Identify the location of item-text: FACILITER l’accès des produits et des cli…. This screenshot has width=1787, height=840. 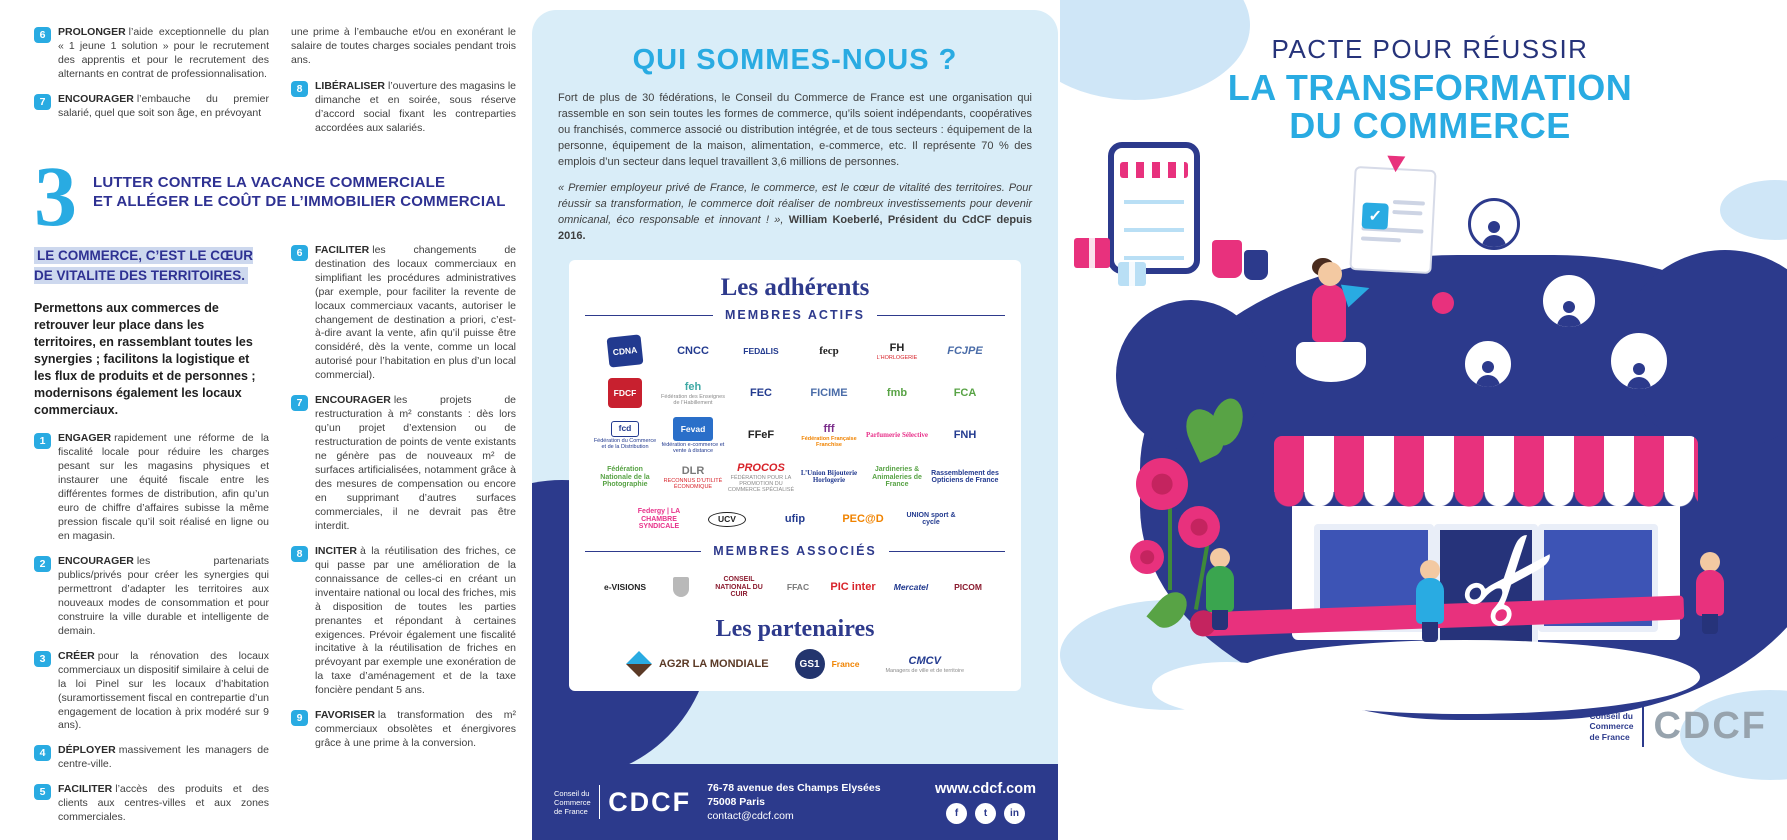
(163, 803).